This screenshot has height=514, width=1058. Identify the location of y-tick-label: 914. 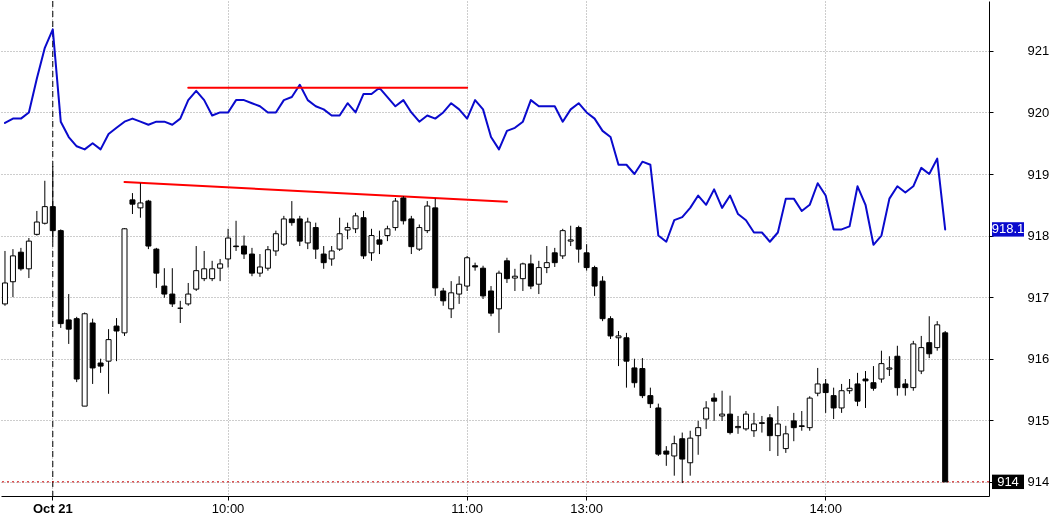
(1038, 482).